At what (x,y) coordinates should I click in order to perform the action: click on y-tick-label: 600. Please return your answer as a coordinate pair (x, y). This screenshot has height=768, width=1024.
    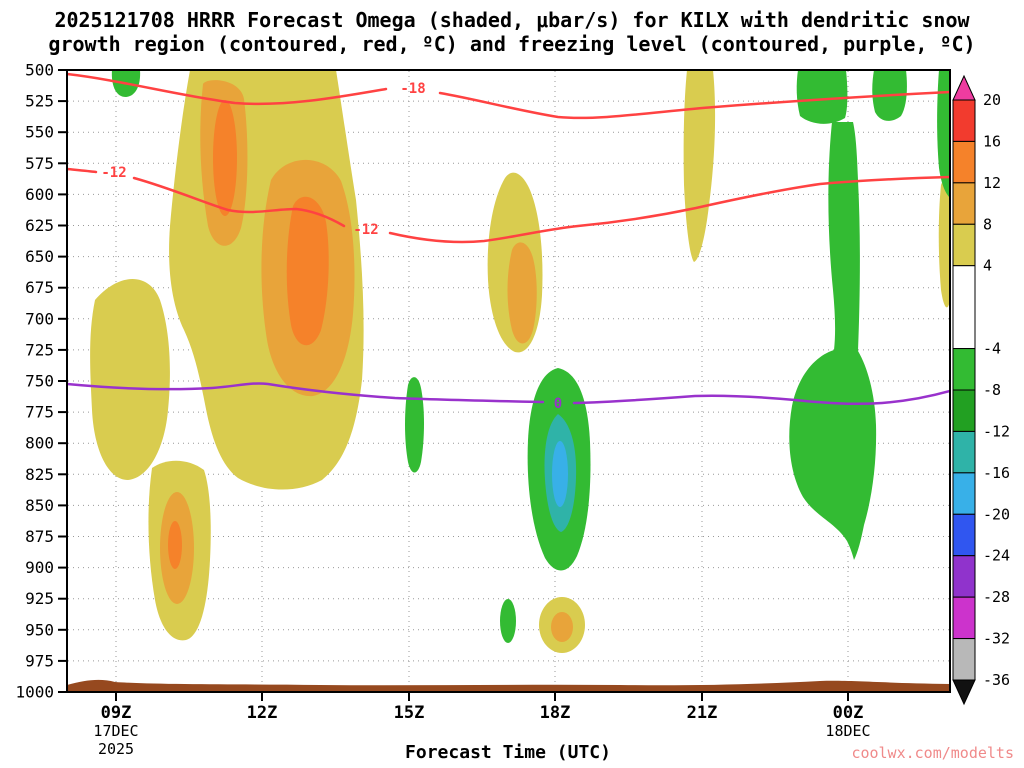
    Looking at the image, I should click on (39, 194).